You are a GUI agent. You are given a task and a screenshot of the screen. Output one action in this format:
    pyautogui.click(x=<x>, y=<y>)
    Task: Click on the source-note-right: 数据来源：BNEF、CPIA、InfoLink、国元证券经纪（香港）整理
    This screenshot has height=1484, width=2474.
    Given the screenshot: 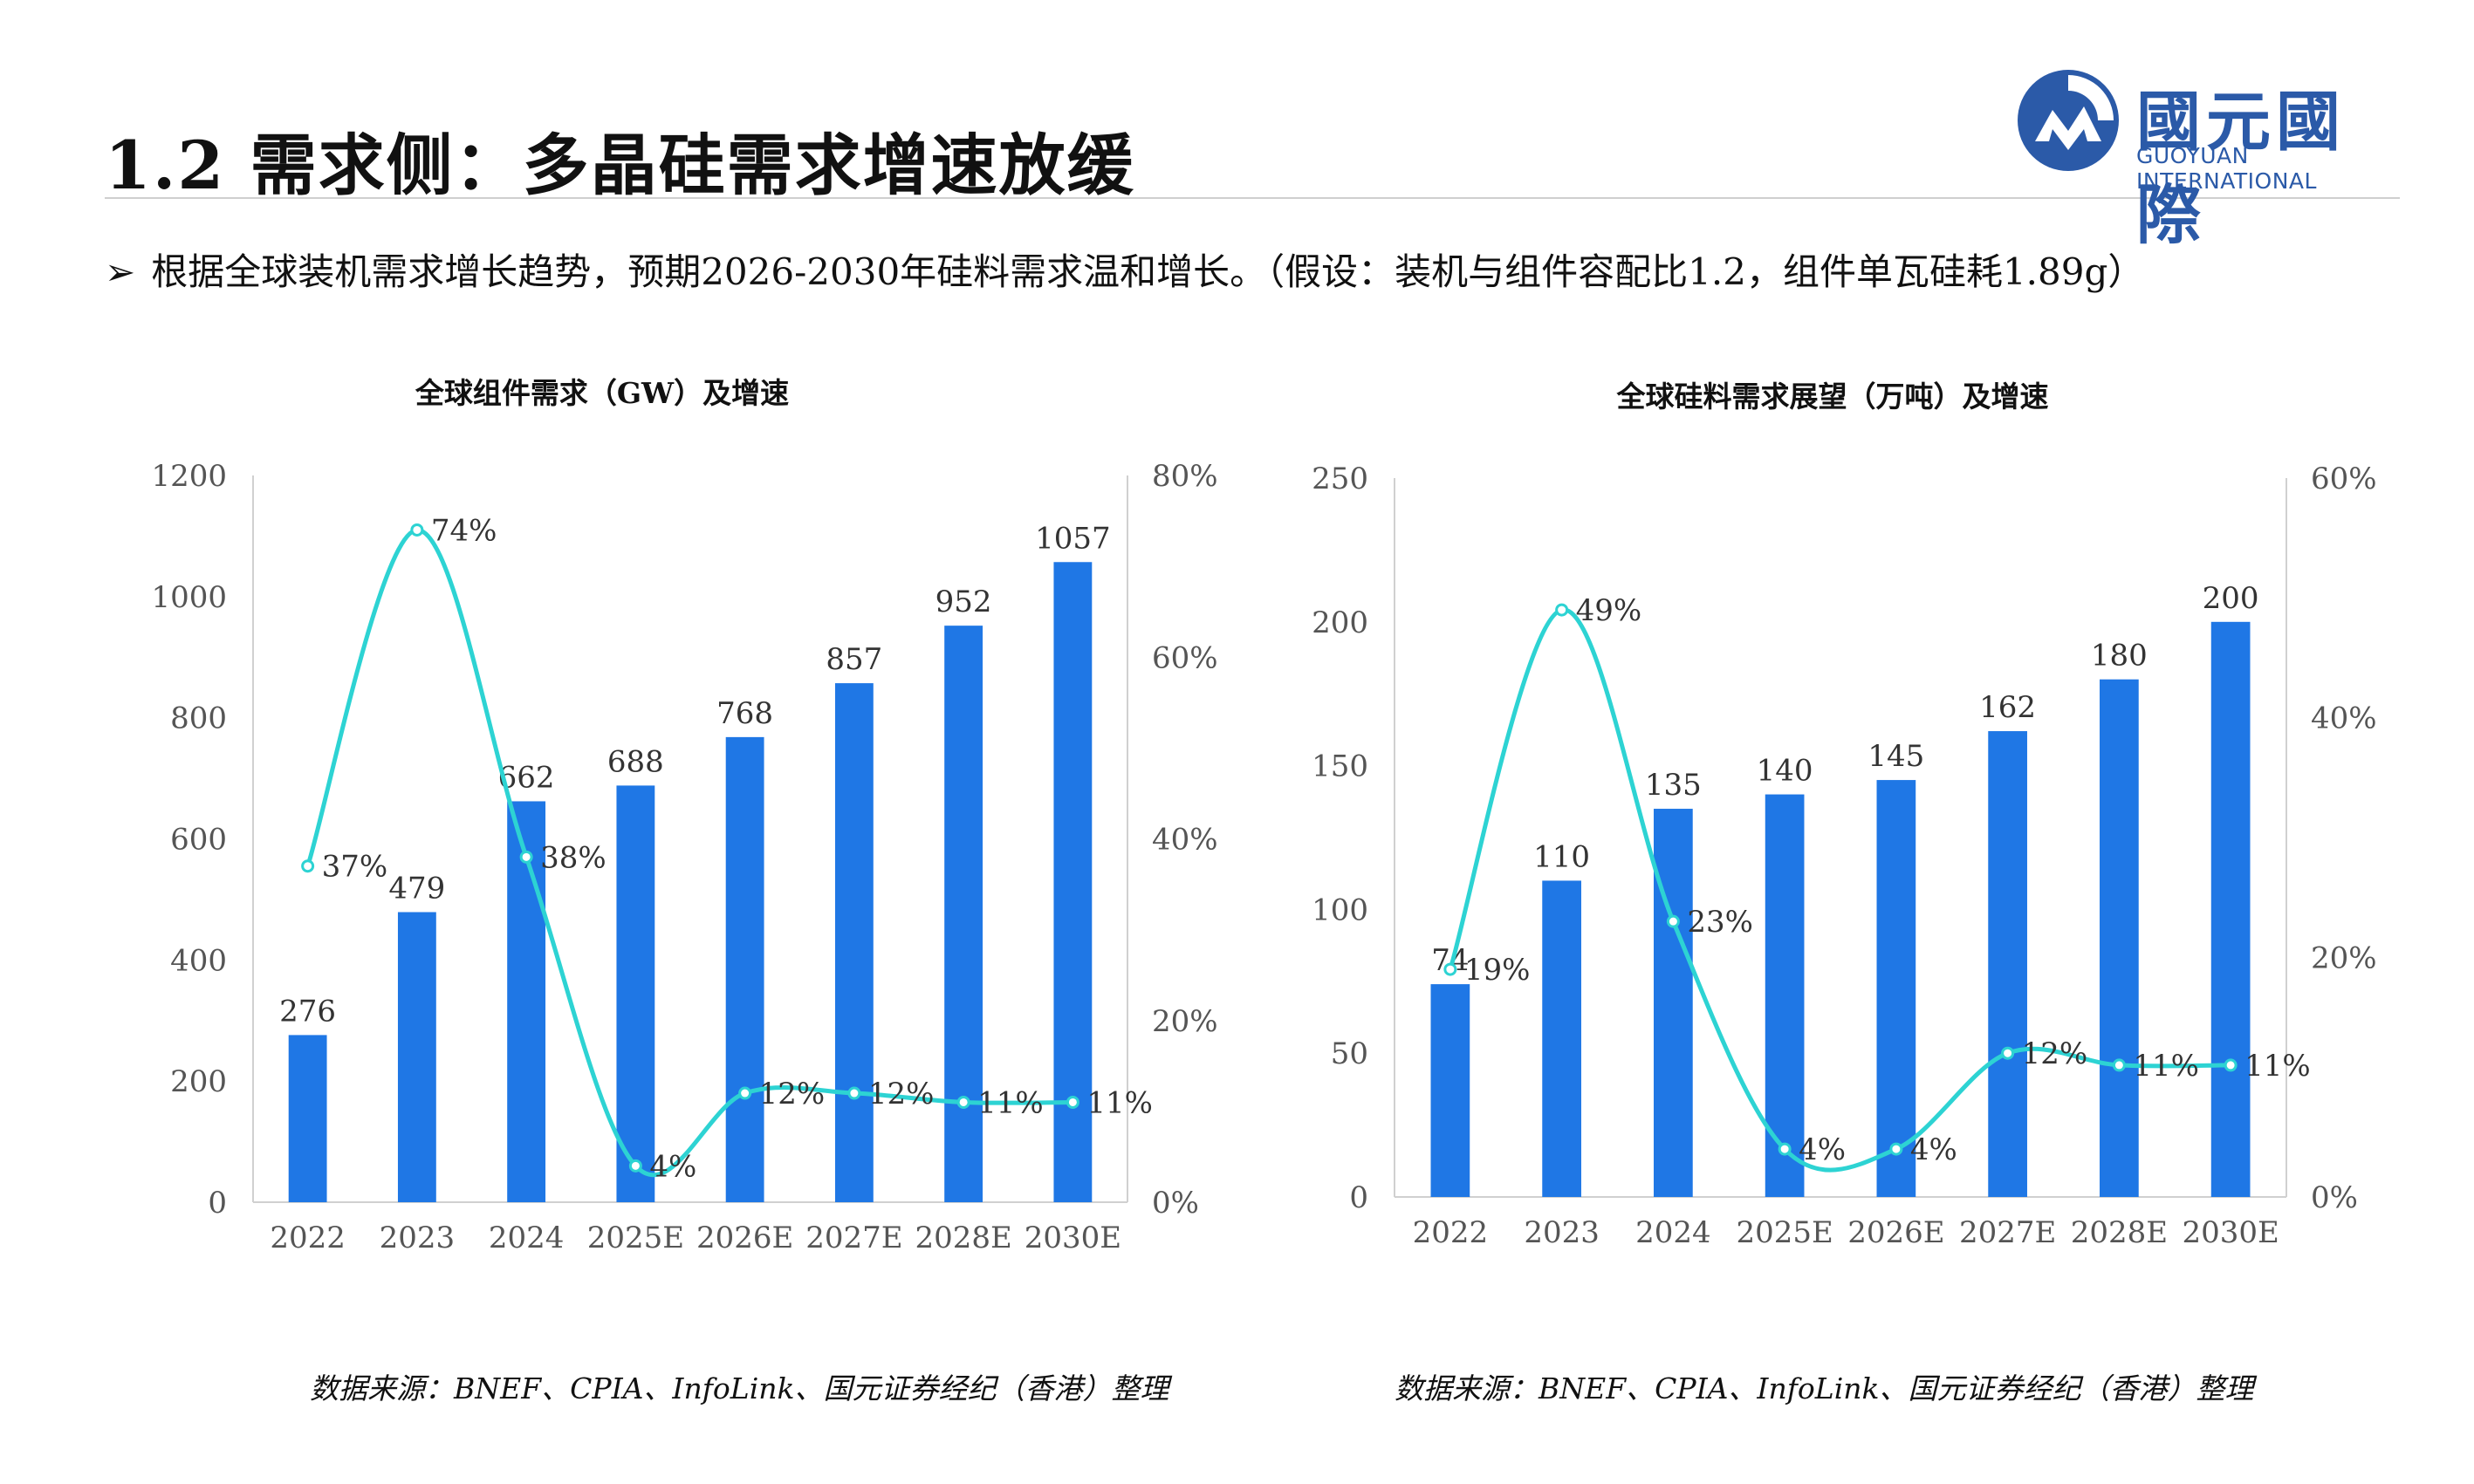 What is the action you would take?
    pyautogui.click(x=1824, y=1388)
    